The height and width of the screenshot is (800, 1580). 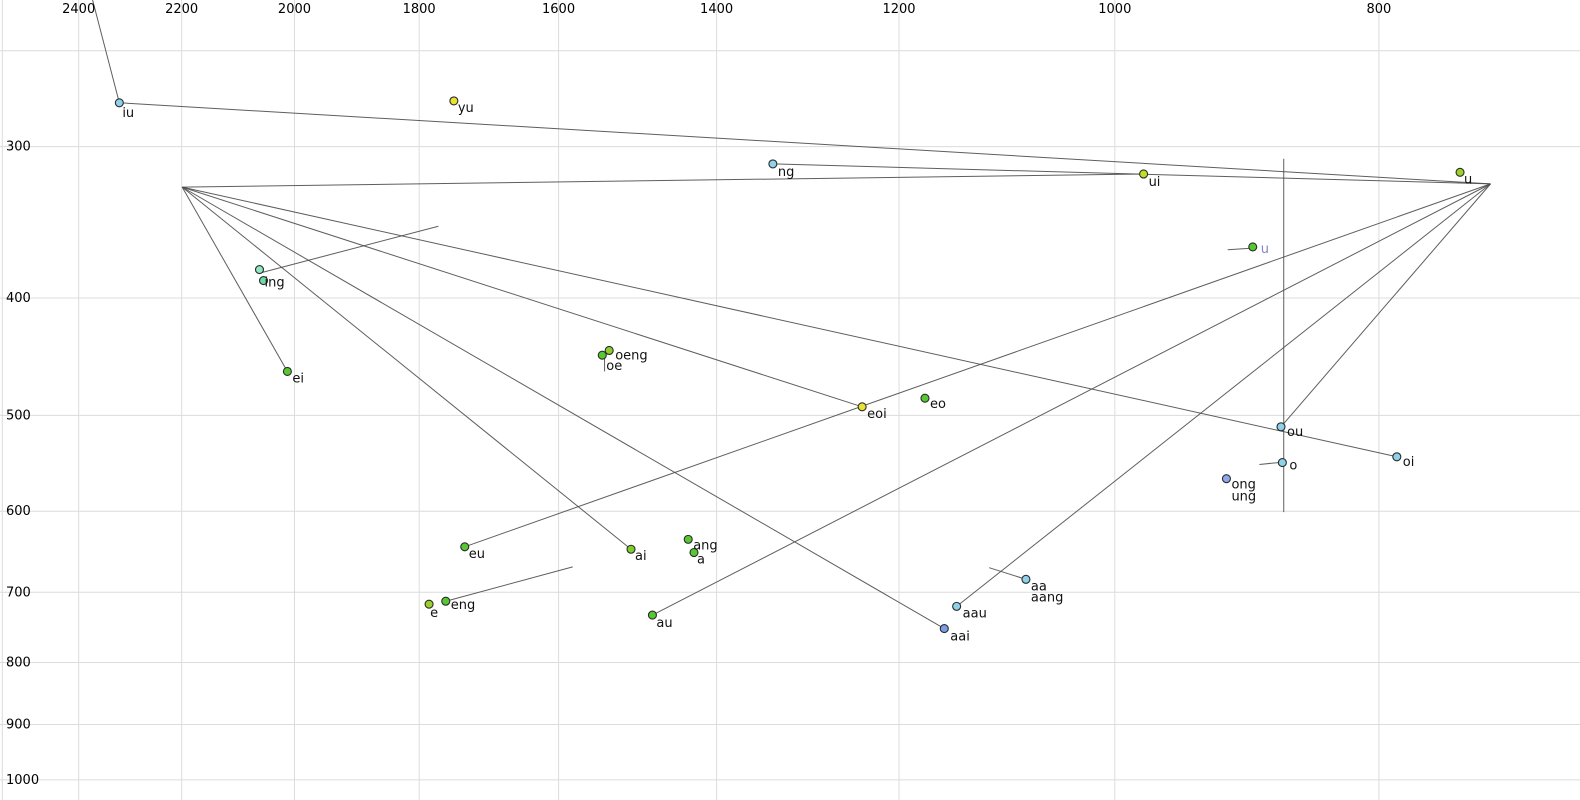 I want to click on segment-ou-to-u, so click(x=1385, y=305).